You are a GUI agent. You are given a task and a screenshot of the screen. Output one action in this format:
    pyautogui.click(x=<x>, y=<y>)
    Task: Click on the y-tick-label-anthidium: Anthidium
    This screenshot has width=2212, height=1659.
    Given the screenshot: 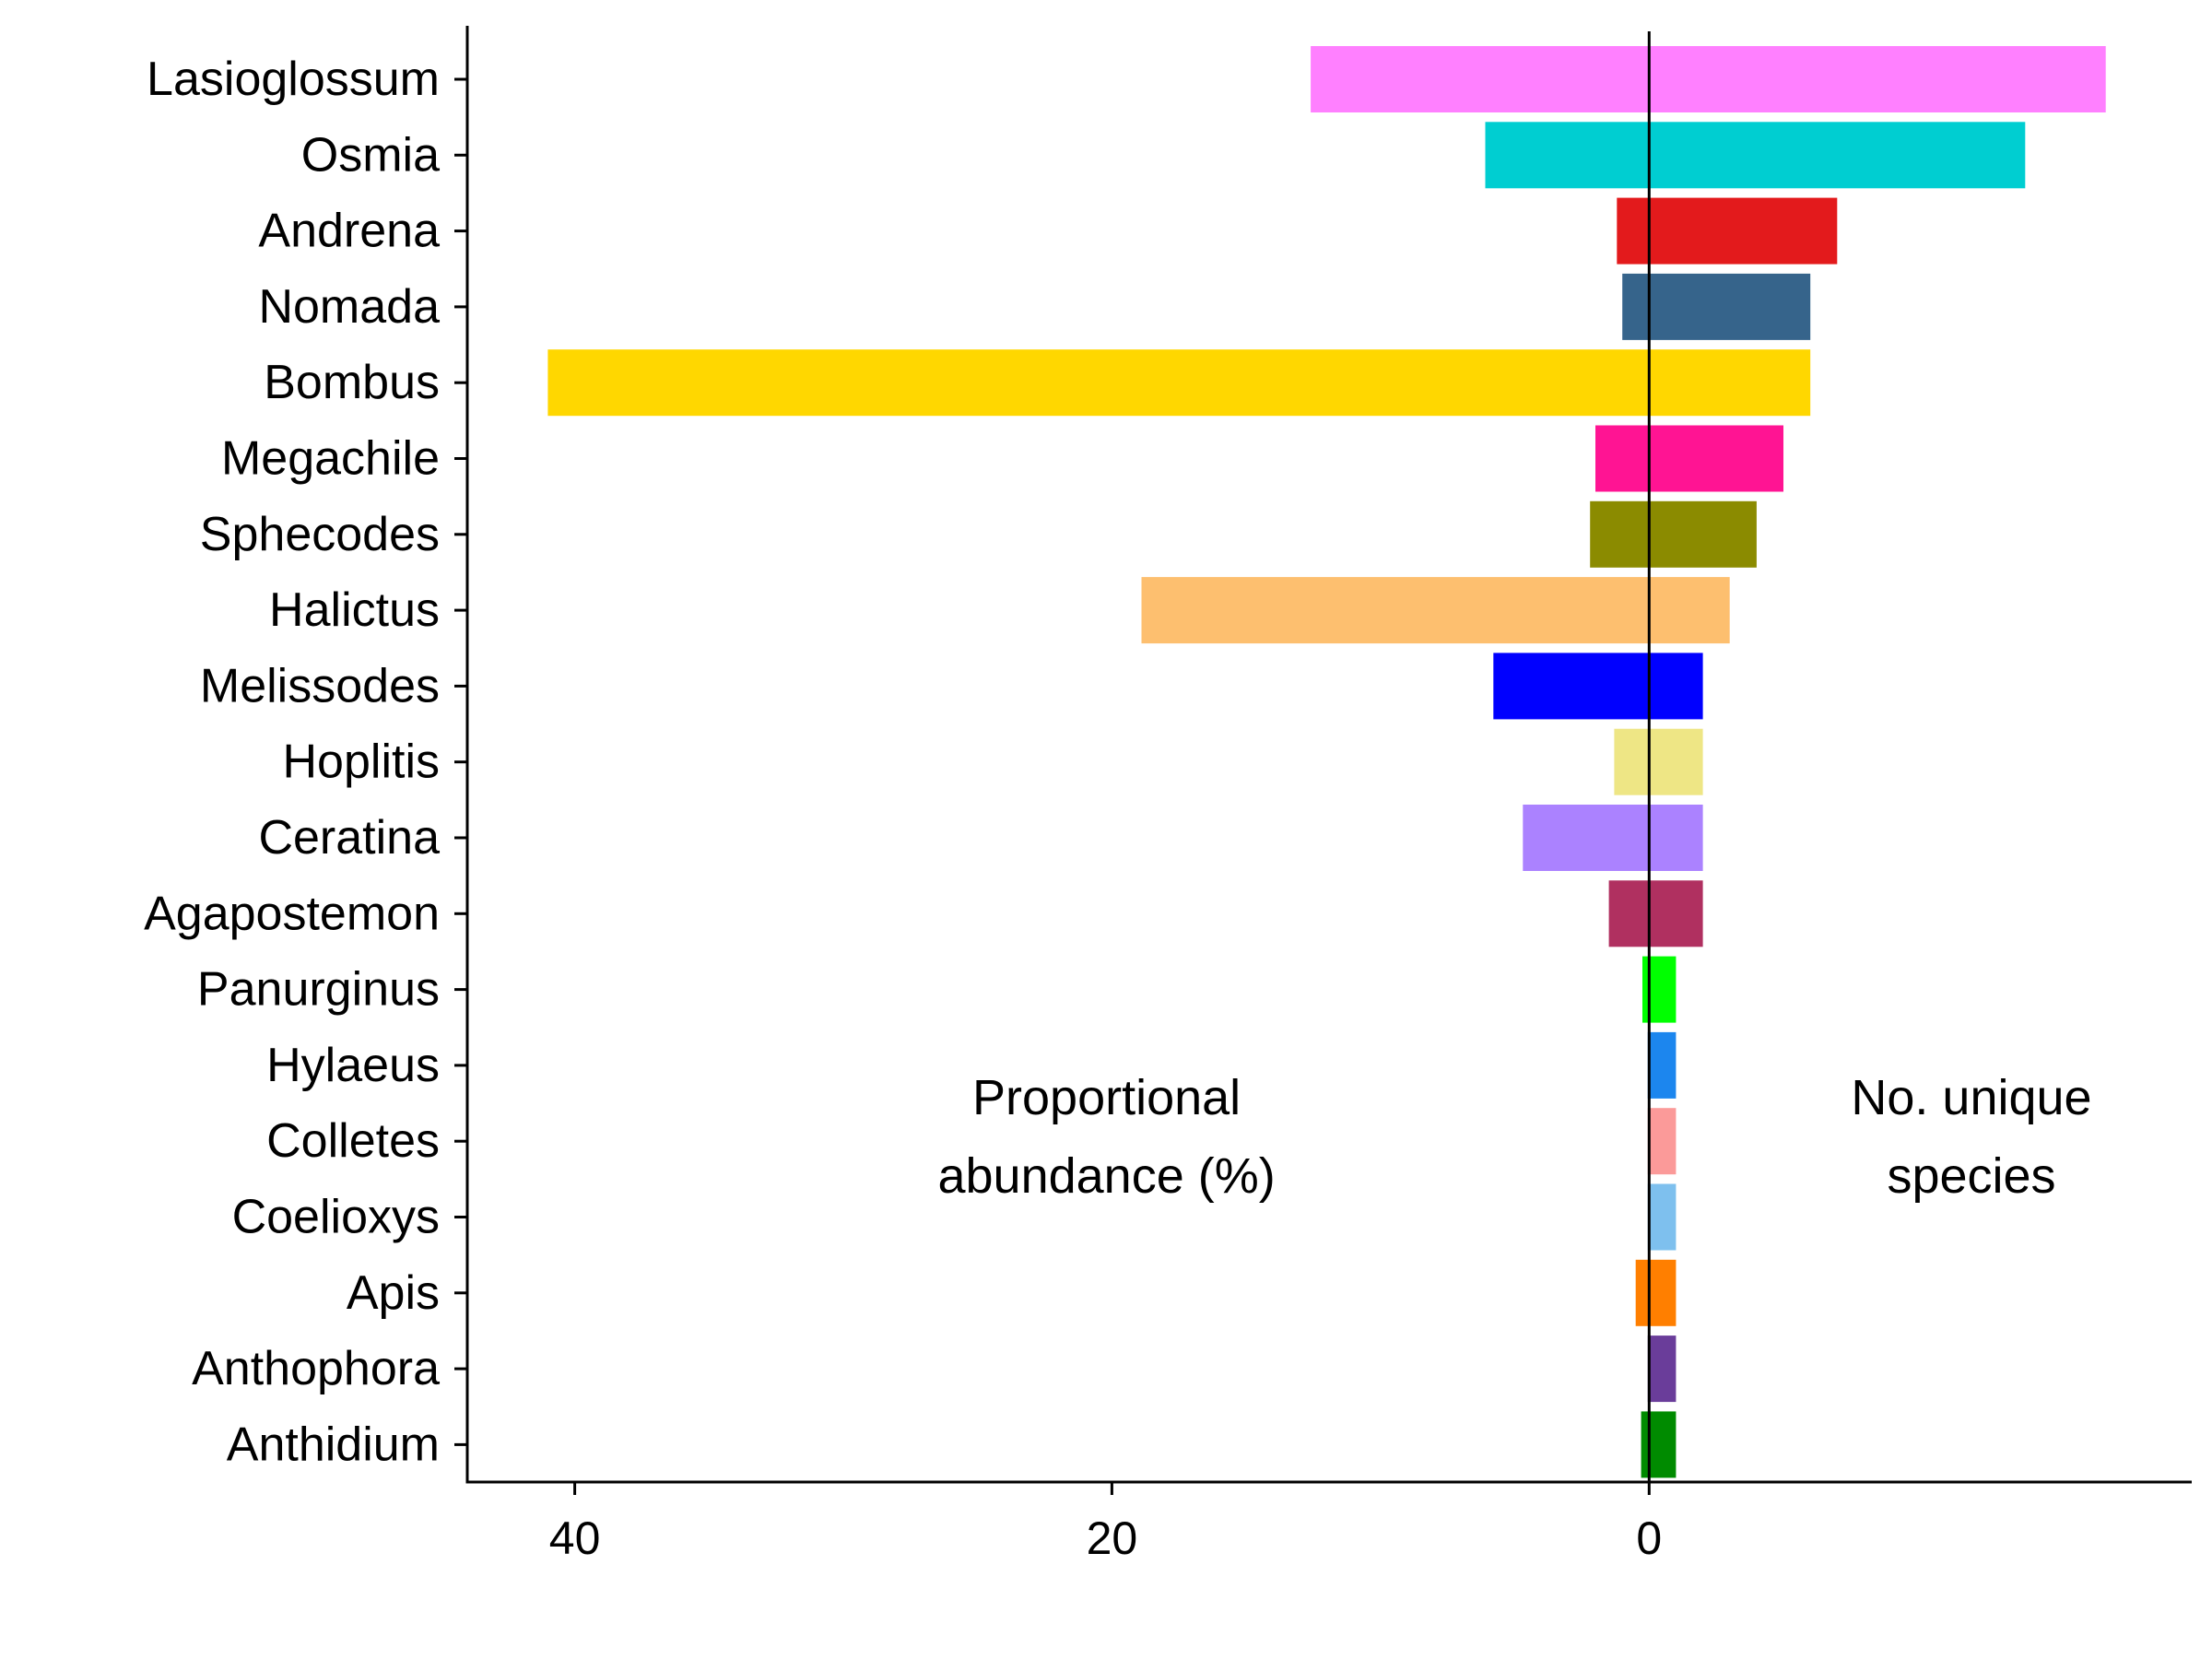 What is the action you would take?
    pyautogui.click(x=333, y=1444)
    